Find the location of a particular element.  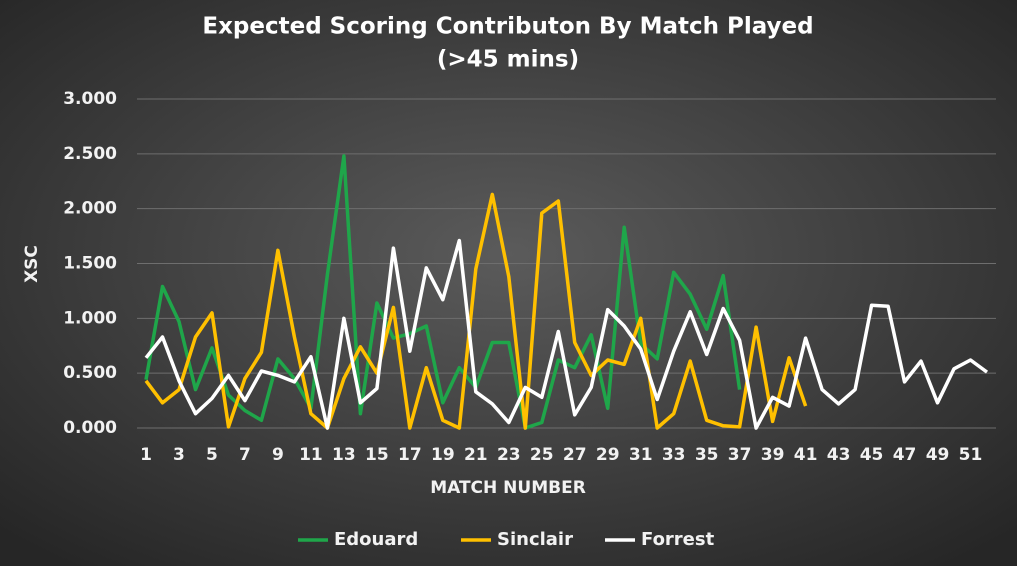

y-tick-label: 1.000 is located at coordinates (90, 318).